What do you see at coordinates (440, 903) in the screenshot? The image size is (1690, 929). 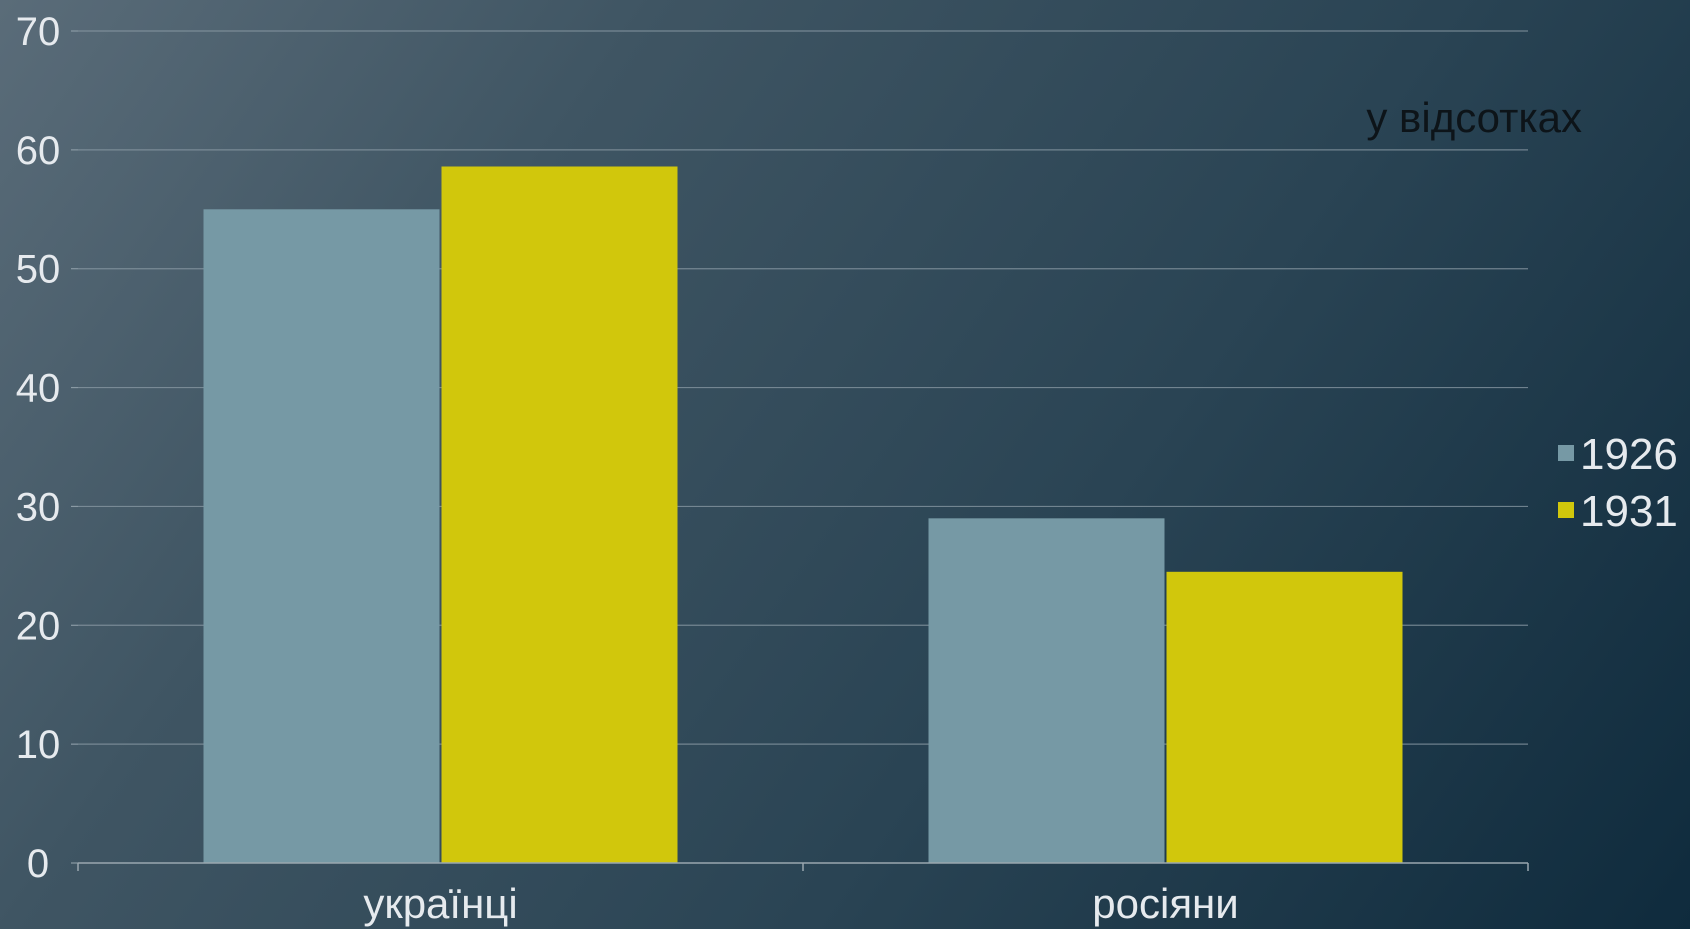 I see `x-tick-label: українці` at bounding box center [440, 903].